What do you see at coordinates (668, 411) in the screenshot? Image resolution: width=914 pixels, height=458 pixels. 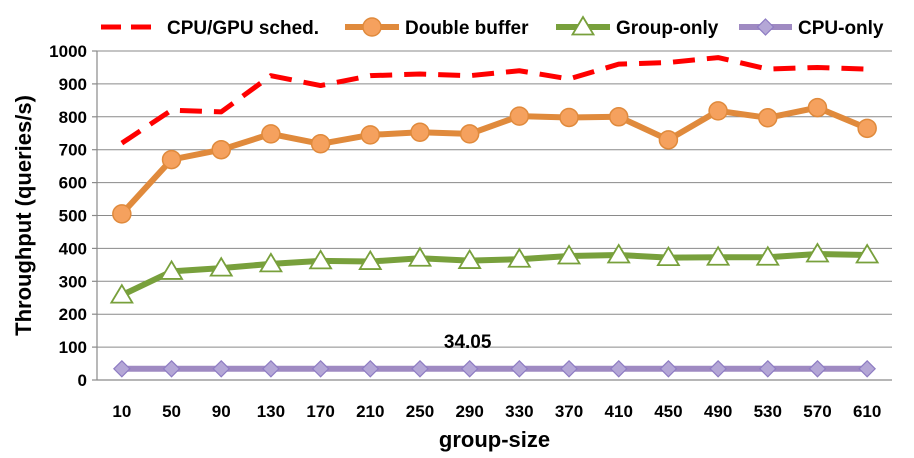 I see `x-tick-label-450: 450` at bounding box center [668, 411].